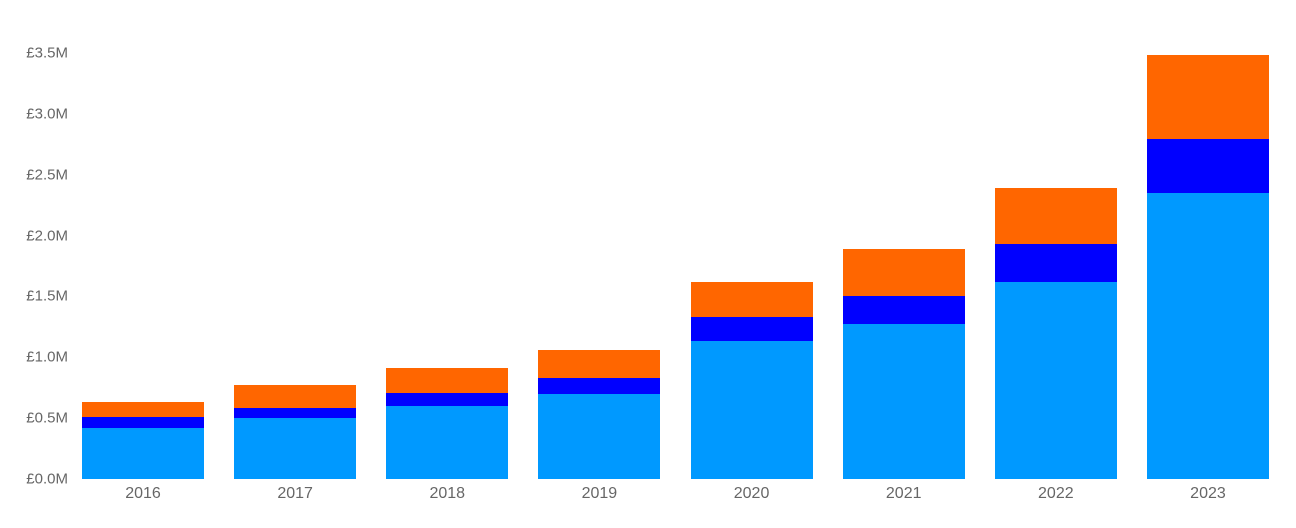  What do you see at coordinates (599, 436) in the screenshot?
I see `bar-2019-light-blue-bottom-segment` at bounding box center [599, 436].